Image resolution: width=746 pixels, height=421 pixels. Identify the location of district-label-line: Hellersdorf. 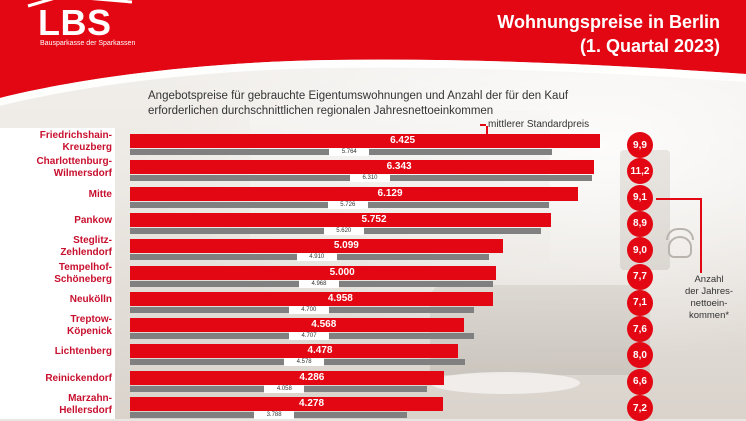
(85, 410).